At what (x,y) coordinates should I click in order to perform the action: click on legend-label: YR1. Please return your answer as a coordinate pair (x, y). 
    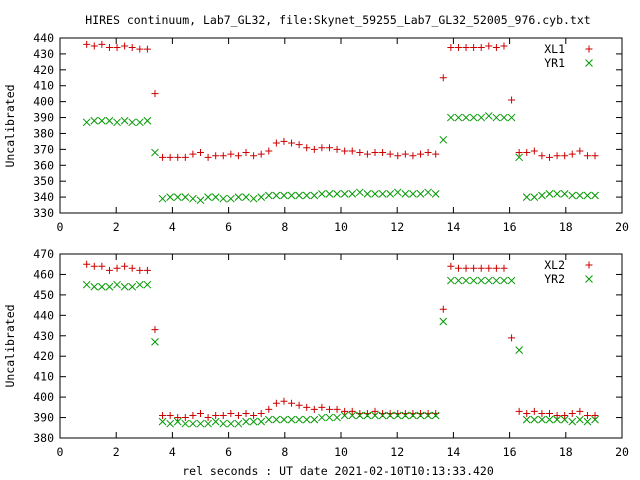
    Looking at the image, I should click on (554, 63).